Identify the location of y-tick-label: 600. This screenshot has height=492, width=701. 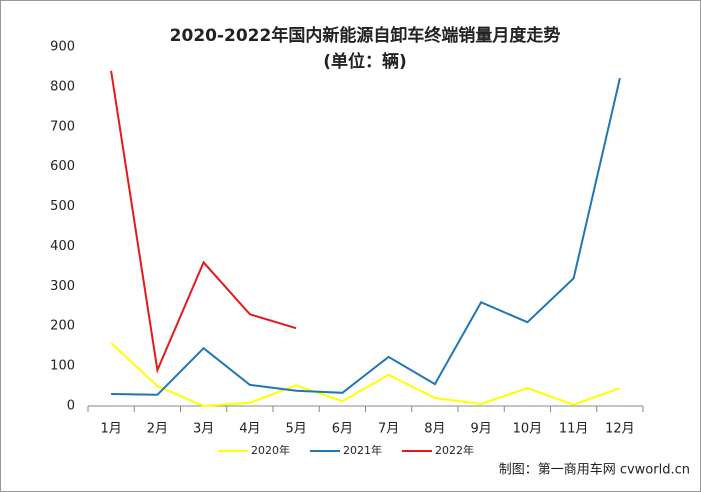
(62, 166).